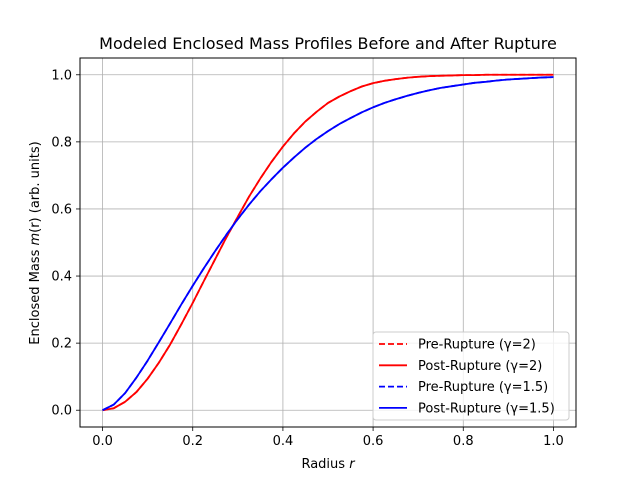 The height and width of the screenshot is (480, 640). I want to click on x-tick-label: 0.8, so click(463, 441).